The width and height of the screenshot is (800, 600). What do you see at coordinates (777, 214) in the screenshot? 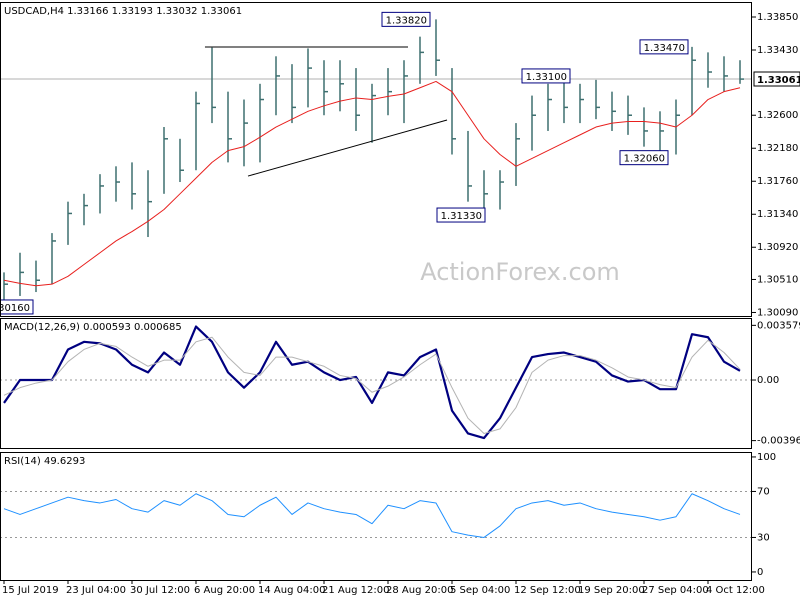
I see `y-tick-label: 1.31340` at bounding box center [777, 214].